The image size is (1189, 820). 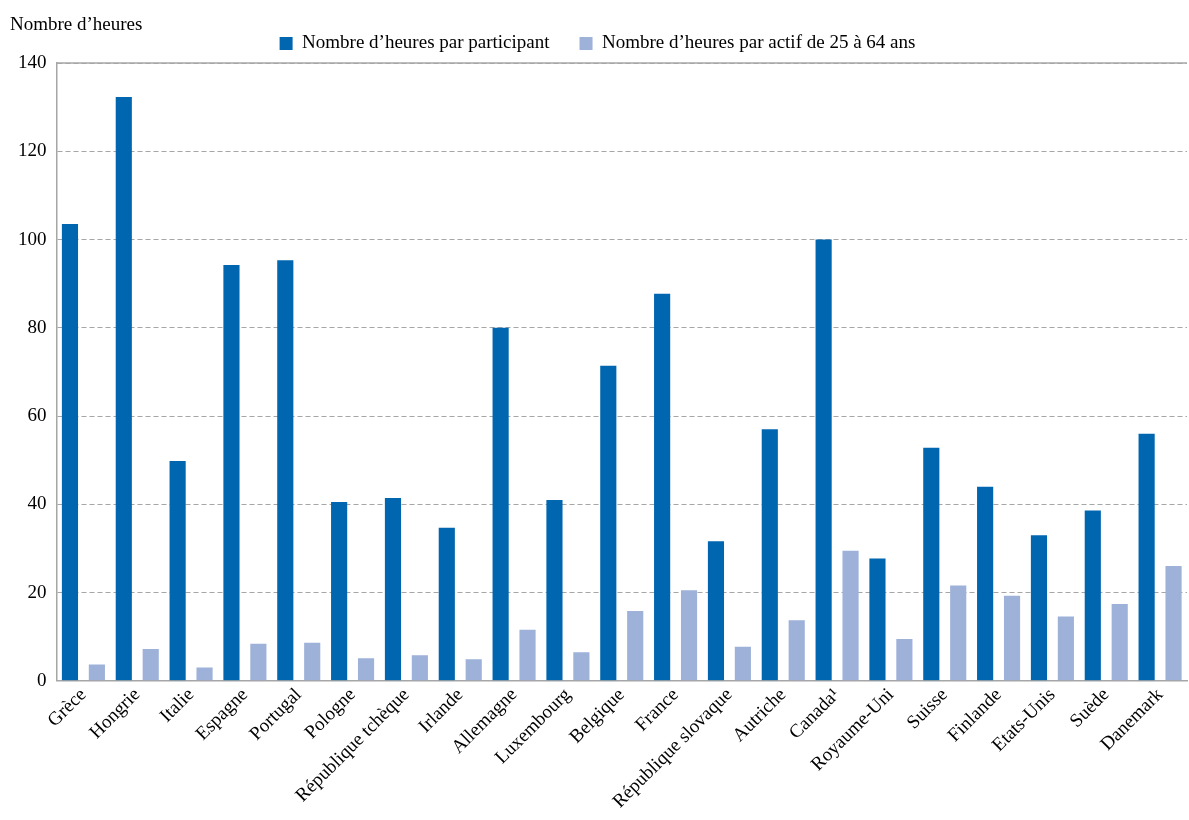 I want to click on legend-label: Nombre d’heures par actif de 25 à 64 ans, so click(x=759, y=42).